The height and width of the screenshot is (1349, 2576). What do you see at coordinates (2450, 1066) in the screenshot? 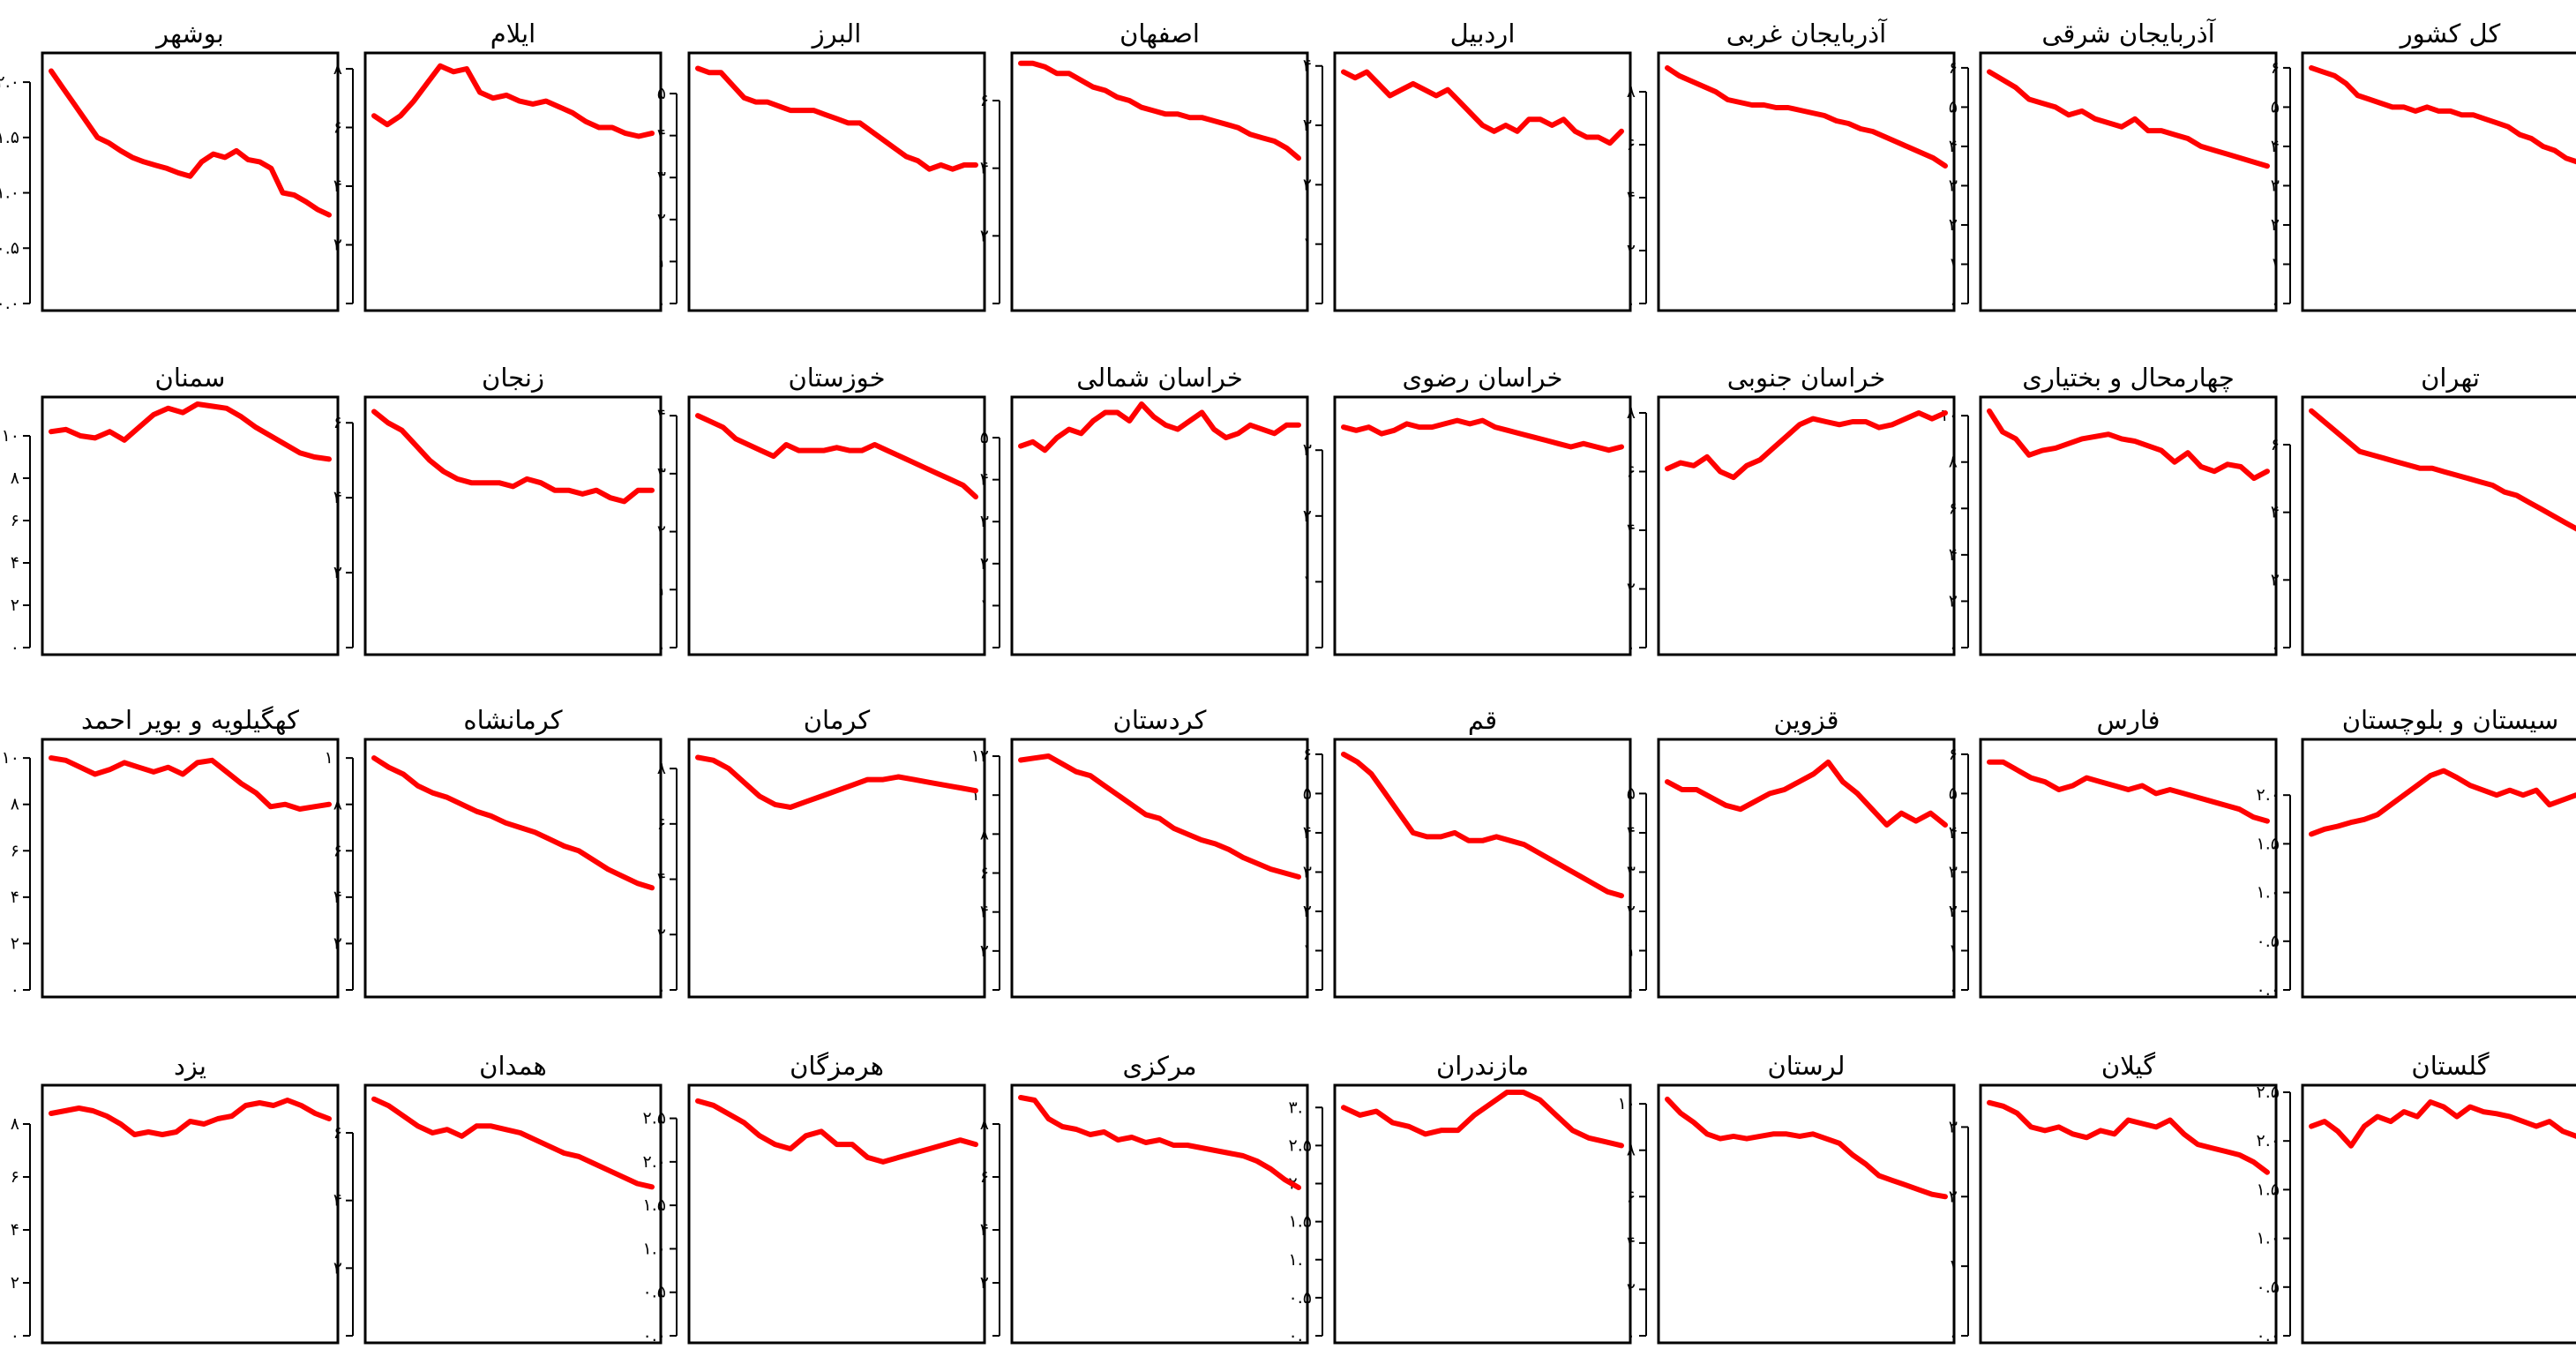
I see `chart-title: گلستان` at bounding box center [2450, 1066].